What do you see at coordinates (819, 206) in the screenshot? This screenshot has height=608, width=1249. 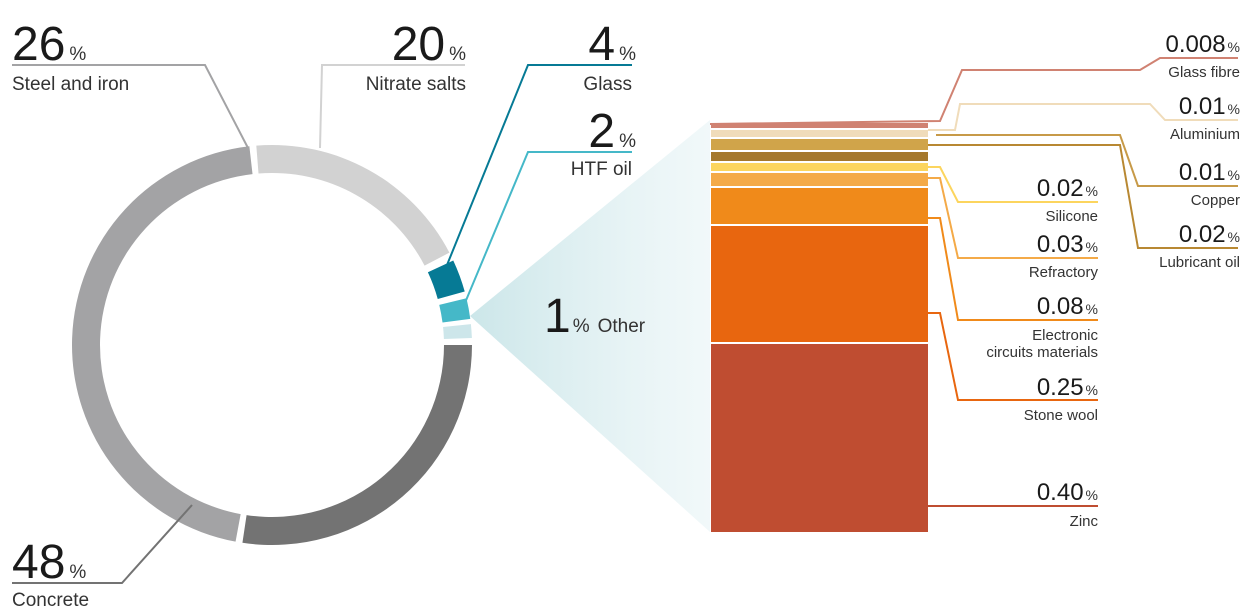 I see `bar-segment-electronic` at bounding box center [819, 206].